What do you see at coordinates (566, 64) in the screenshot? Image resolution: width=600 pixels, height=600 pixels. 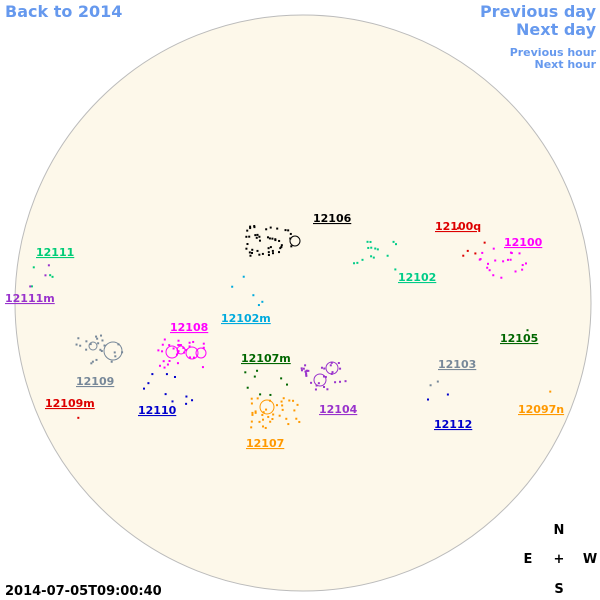 I see `next-hour-link: Next hour` at bounding box center [566, 64].